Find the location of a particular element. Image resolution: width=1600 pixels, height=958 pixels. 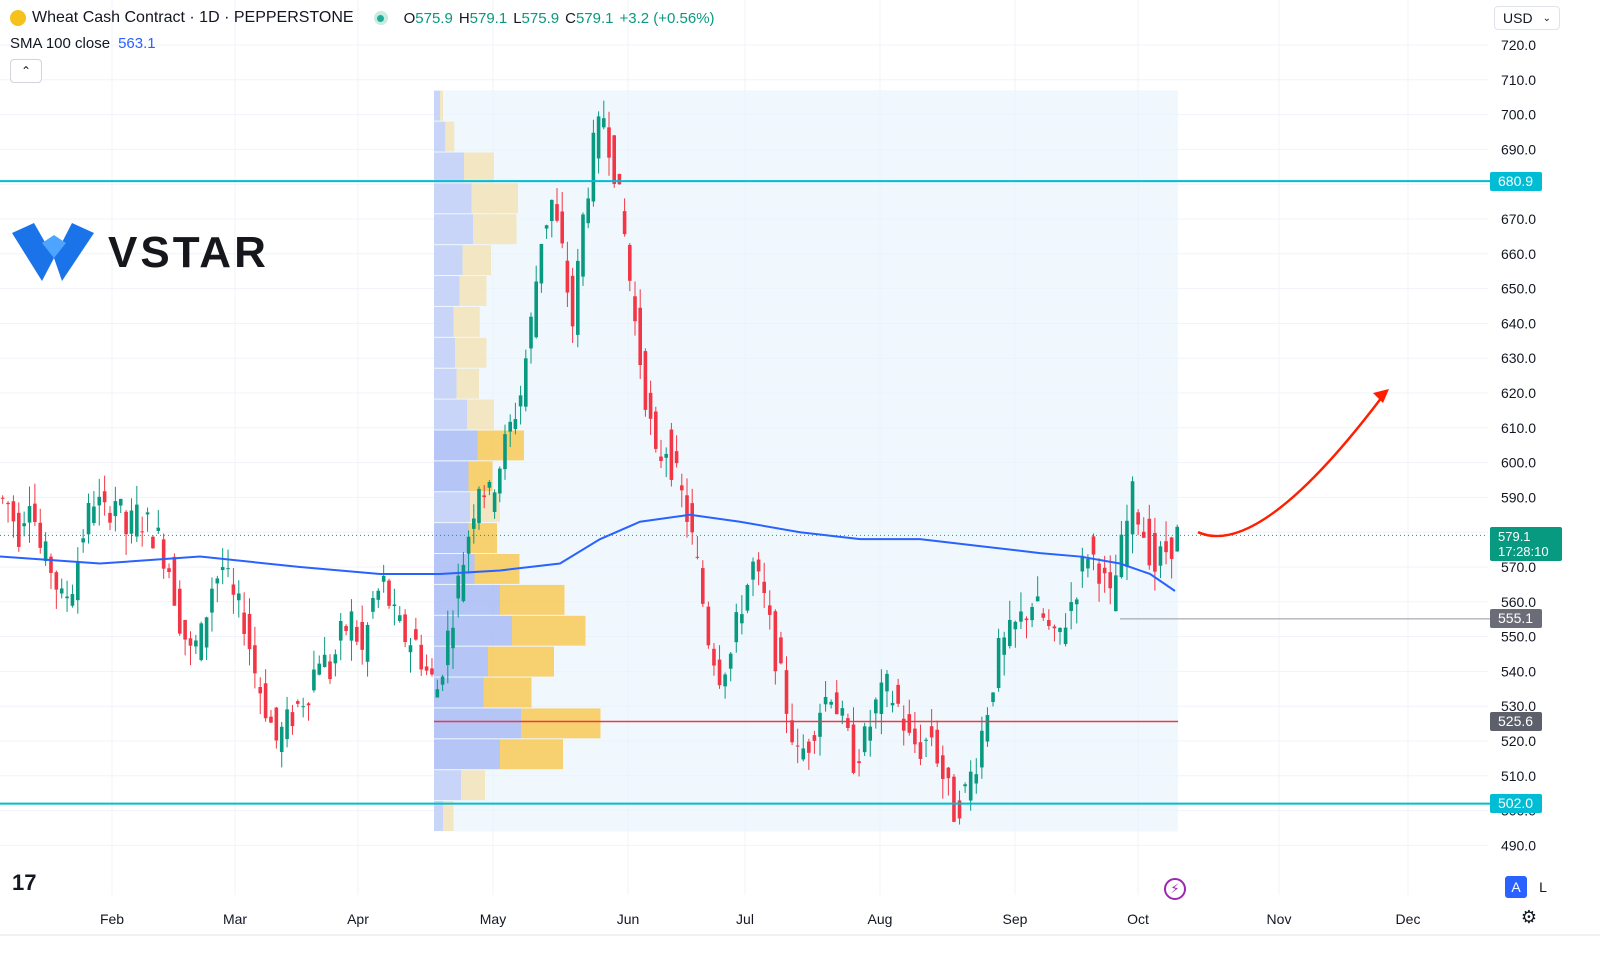

symbol-title: Wheat Cash Contract · 1D · PEPPERSTONE is located at coordinates (193, 17).